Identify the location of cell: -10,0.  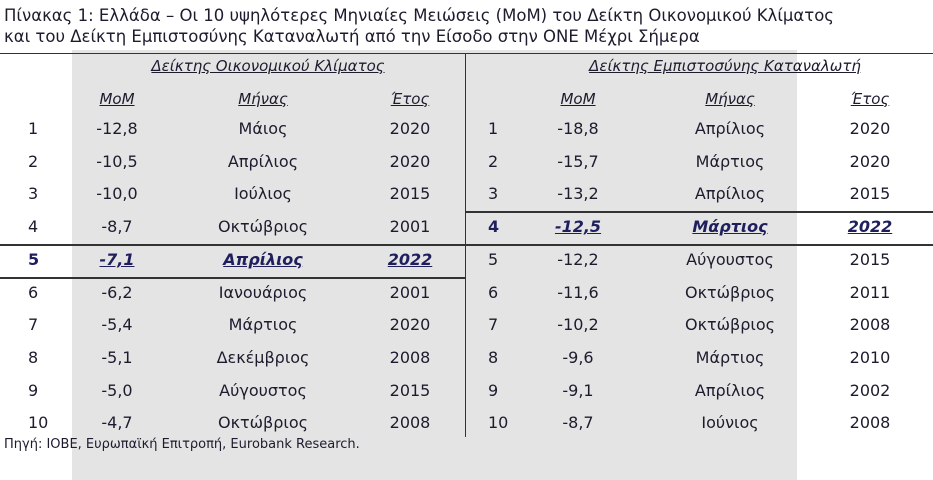
(117, 194).